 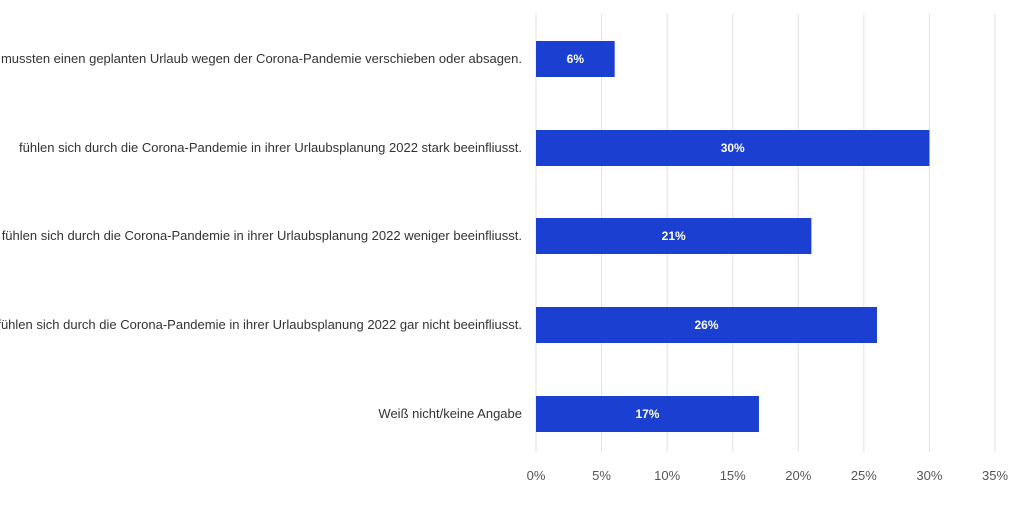 I want to click on x-tick-label: 30%, so click(x=929, y=475).